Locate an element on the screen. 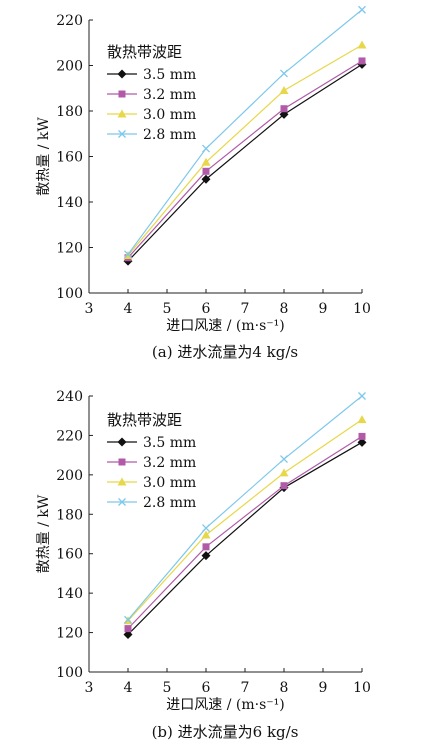  series-3-2-mm is located at coordinates (245, 532).